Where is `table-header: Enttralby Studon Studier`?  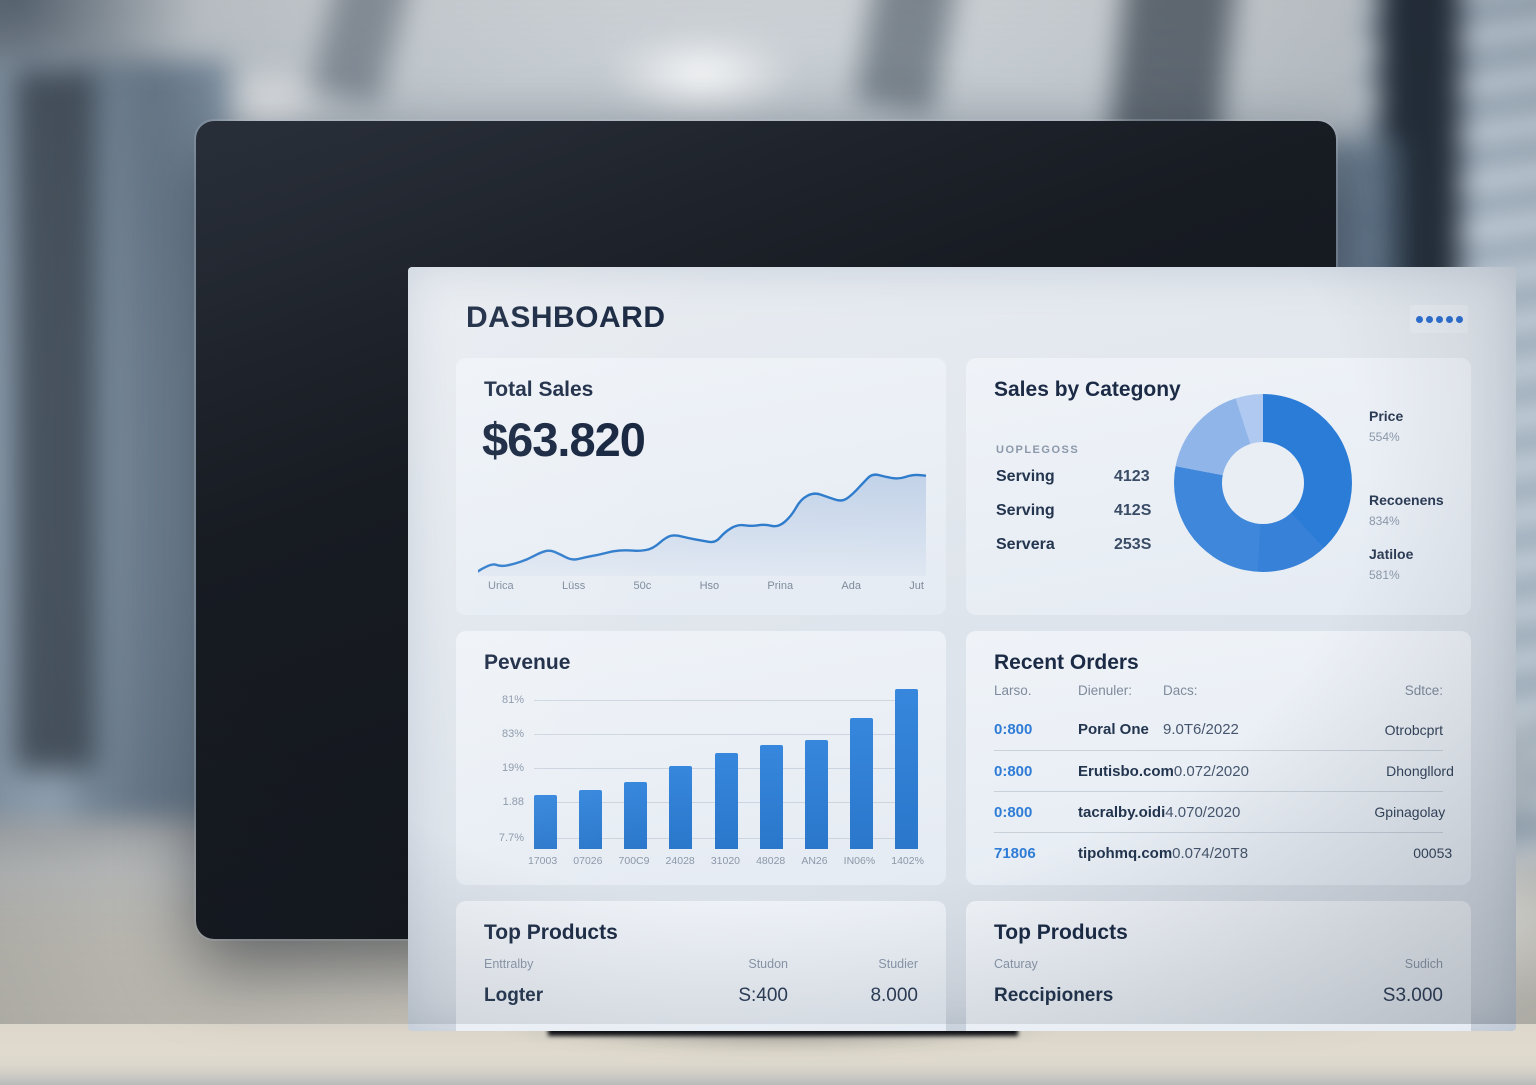 table-header: Enttralby Studon Studier is located at coordinates (701, 964).